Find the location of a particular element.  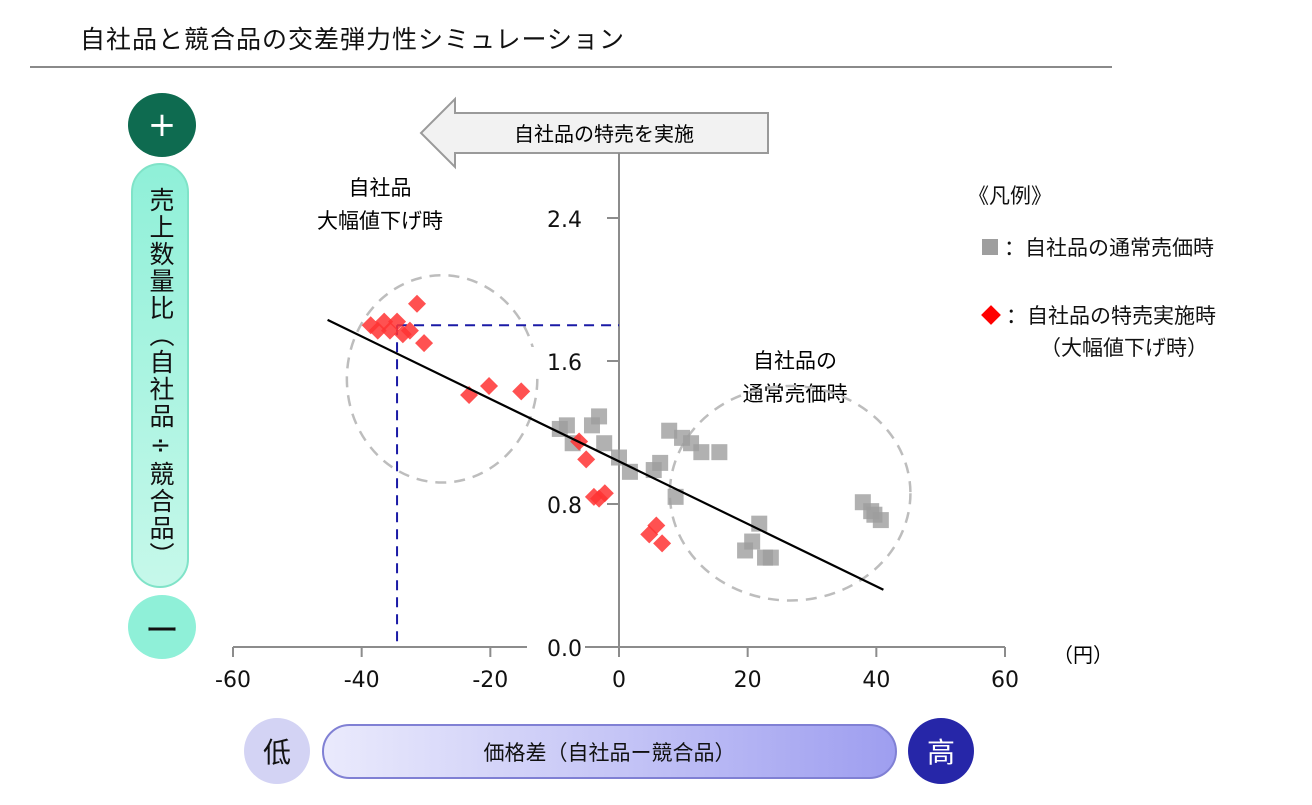

legend-label-sale: ：自社品の特売実施時 is located at coordinates (1111, 316).